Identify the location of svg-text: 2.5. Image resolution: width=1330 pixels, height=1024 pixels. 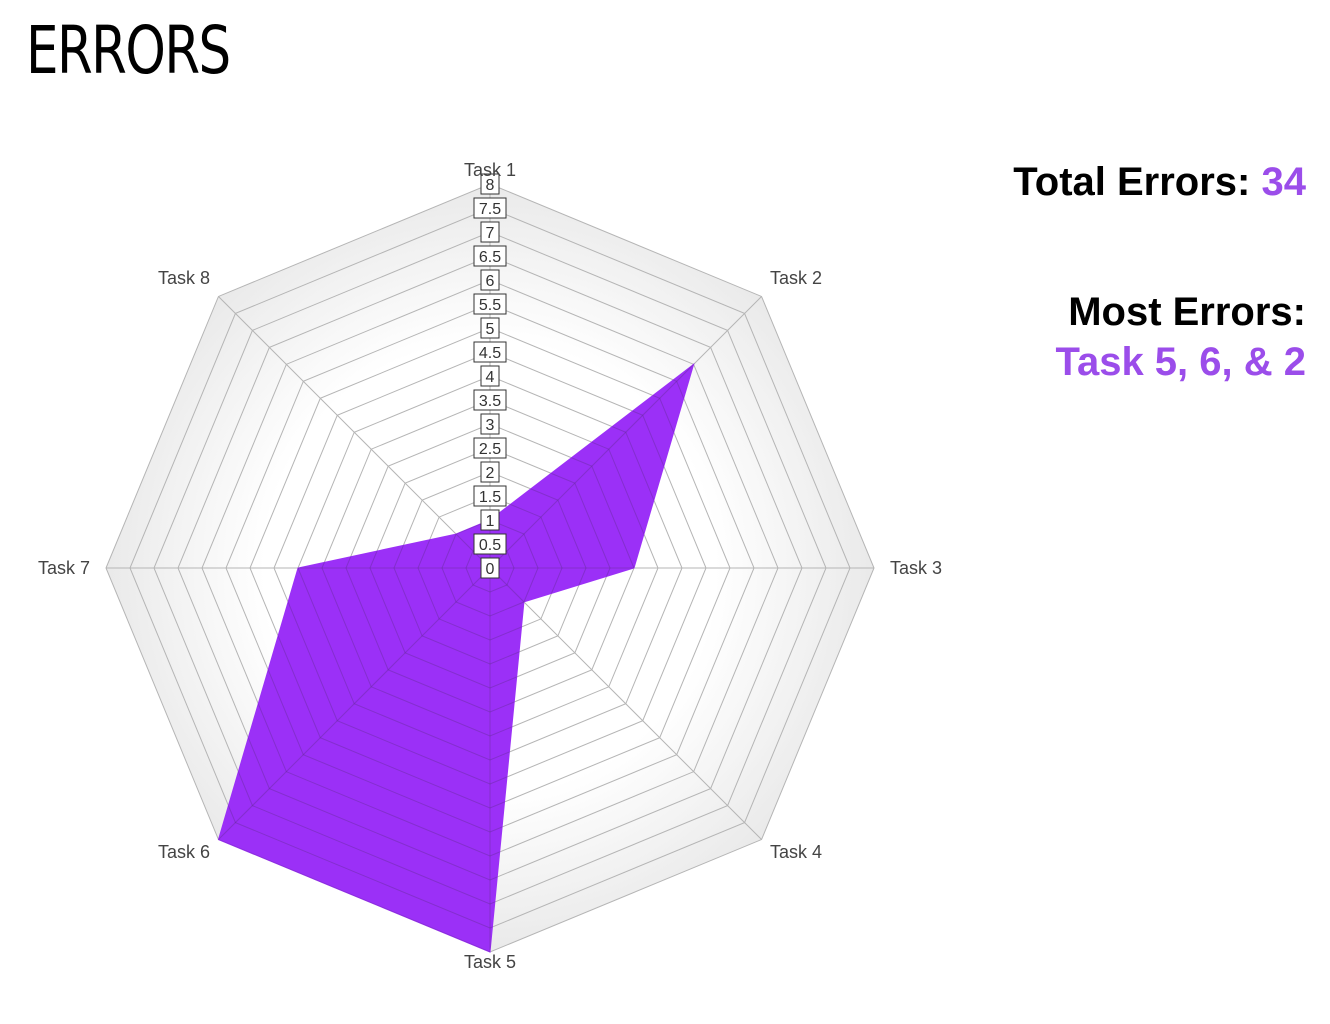
(490, 449).